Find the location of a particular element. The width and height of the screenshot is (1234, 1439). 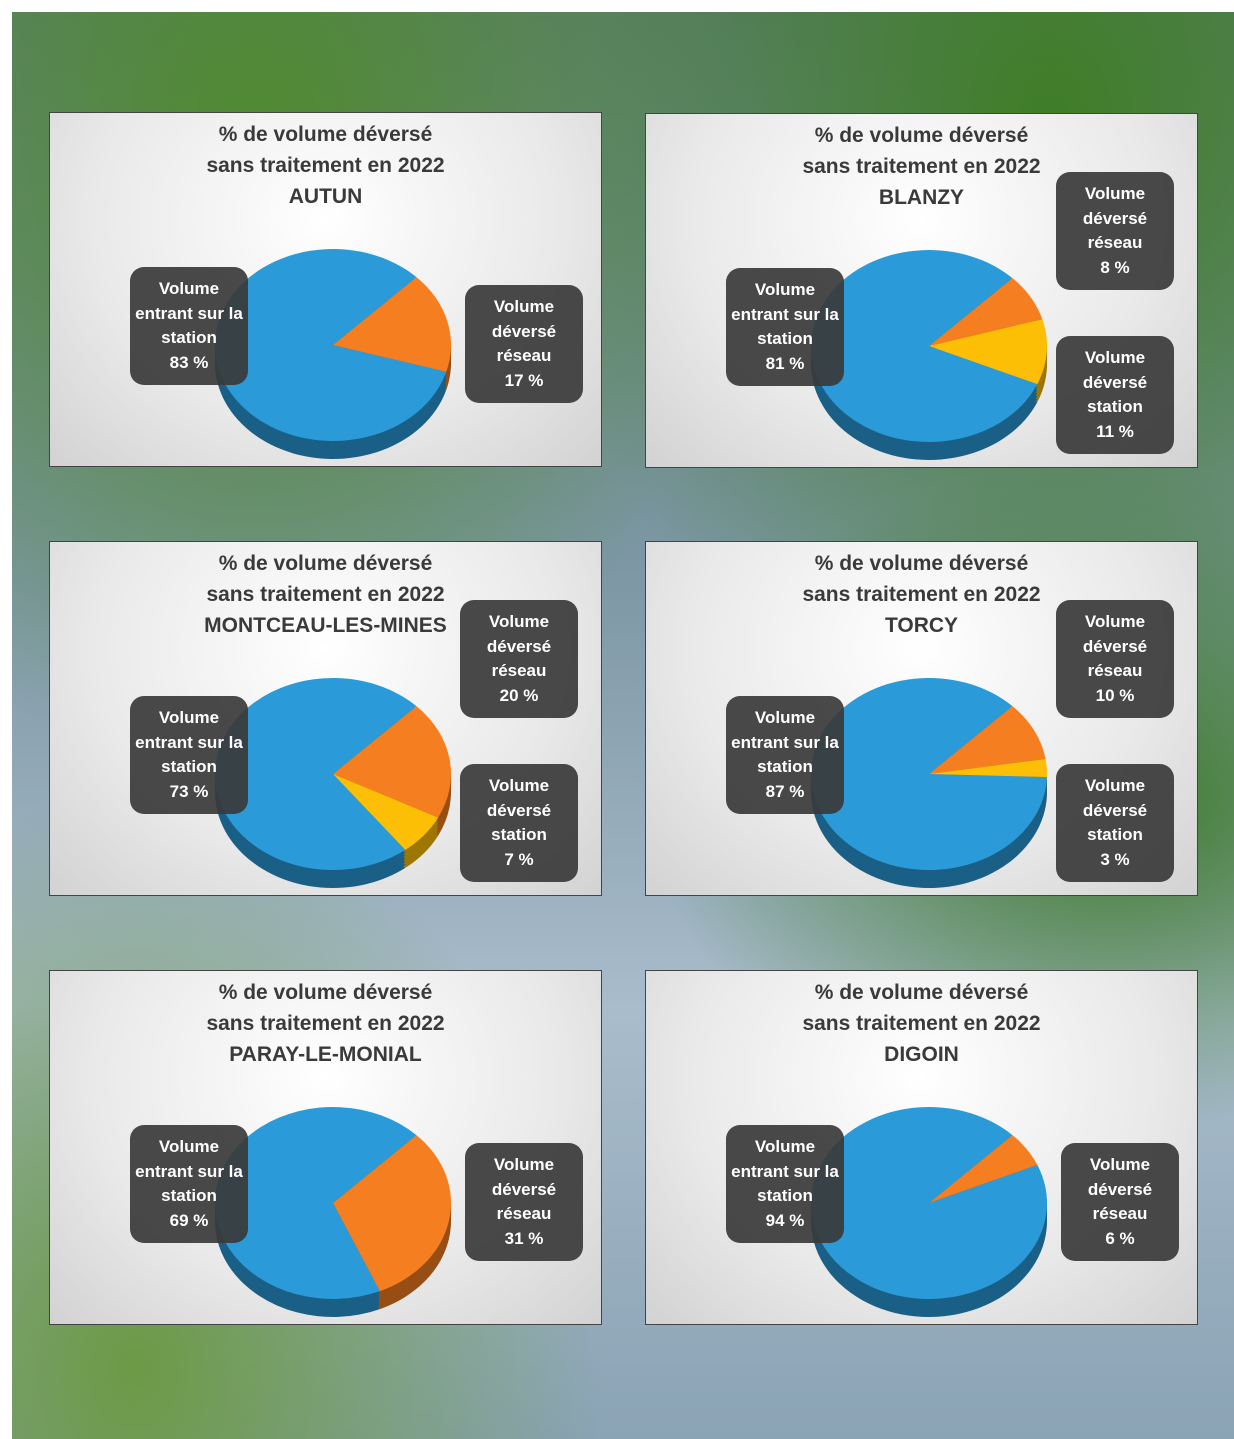

label-value: 3 % is located at coordinates (1115, 859).